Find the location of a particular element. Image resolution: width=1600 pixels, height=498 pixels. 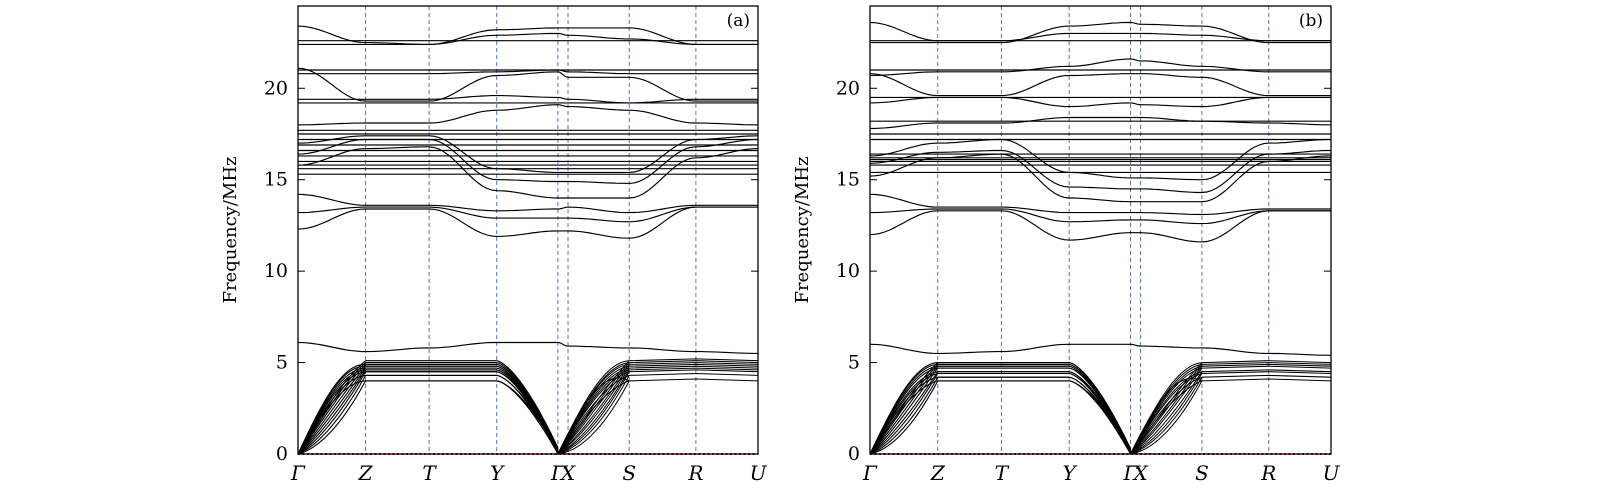

panel-a-y-tick-label: 0 is located at coordinates (282, 454).